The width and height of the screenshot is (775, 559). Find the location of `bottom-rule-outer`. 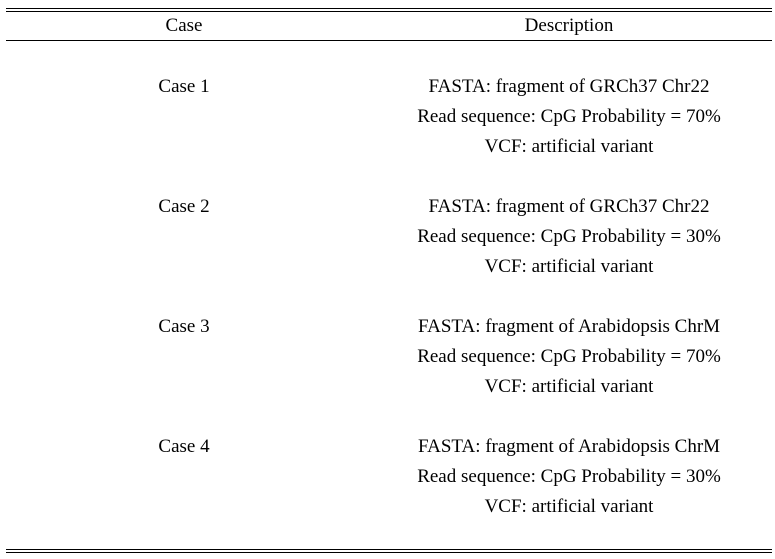

bottom-rule-outer is located at coordinates (389, 552).